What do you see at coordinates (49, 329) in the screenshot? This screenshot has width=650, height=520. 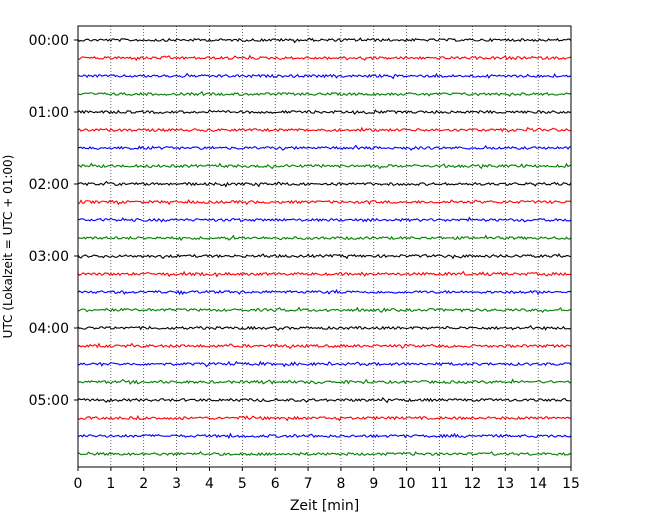 I see `y-tick-label: 04:00` at bounding box center [49, 329].